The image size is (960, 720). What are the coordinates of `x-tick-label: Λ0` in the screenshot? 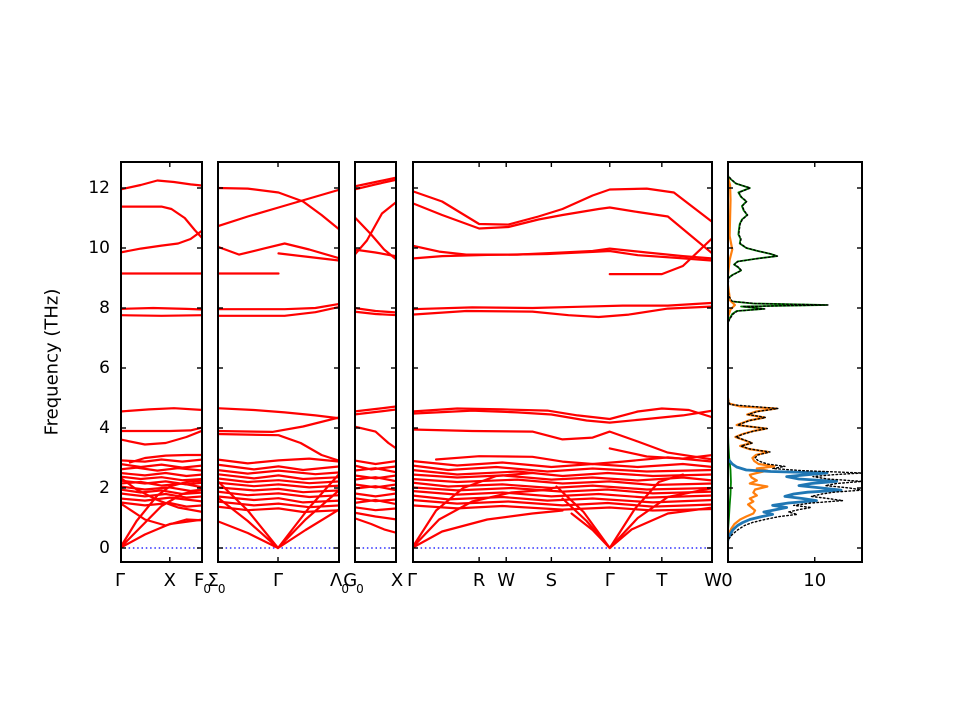 It's located at (339, 583).